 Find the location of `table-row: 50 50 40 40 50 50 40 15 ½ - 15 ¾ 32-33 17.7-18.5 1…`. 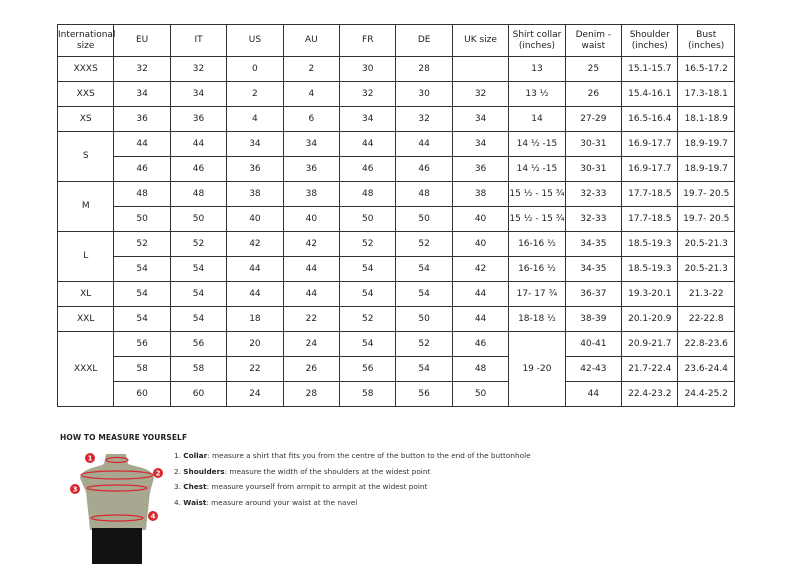

table-row: 50 50 40 40 50 50 40 15 ½ - 15 ¾ 32-33 17.7-18.5 1… is located at coordinates (396, 219).